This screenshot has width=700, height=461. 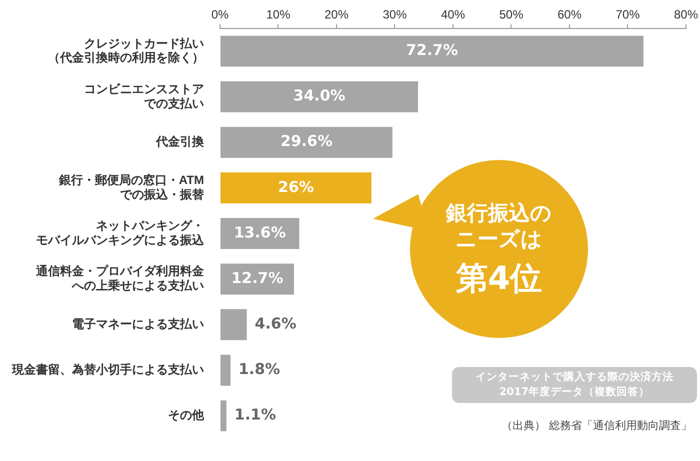 What do you see at coordinates (336, 15) in the screenshot?
I see `x-tick-label: 20%` at bounding box center [336, 15].